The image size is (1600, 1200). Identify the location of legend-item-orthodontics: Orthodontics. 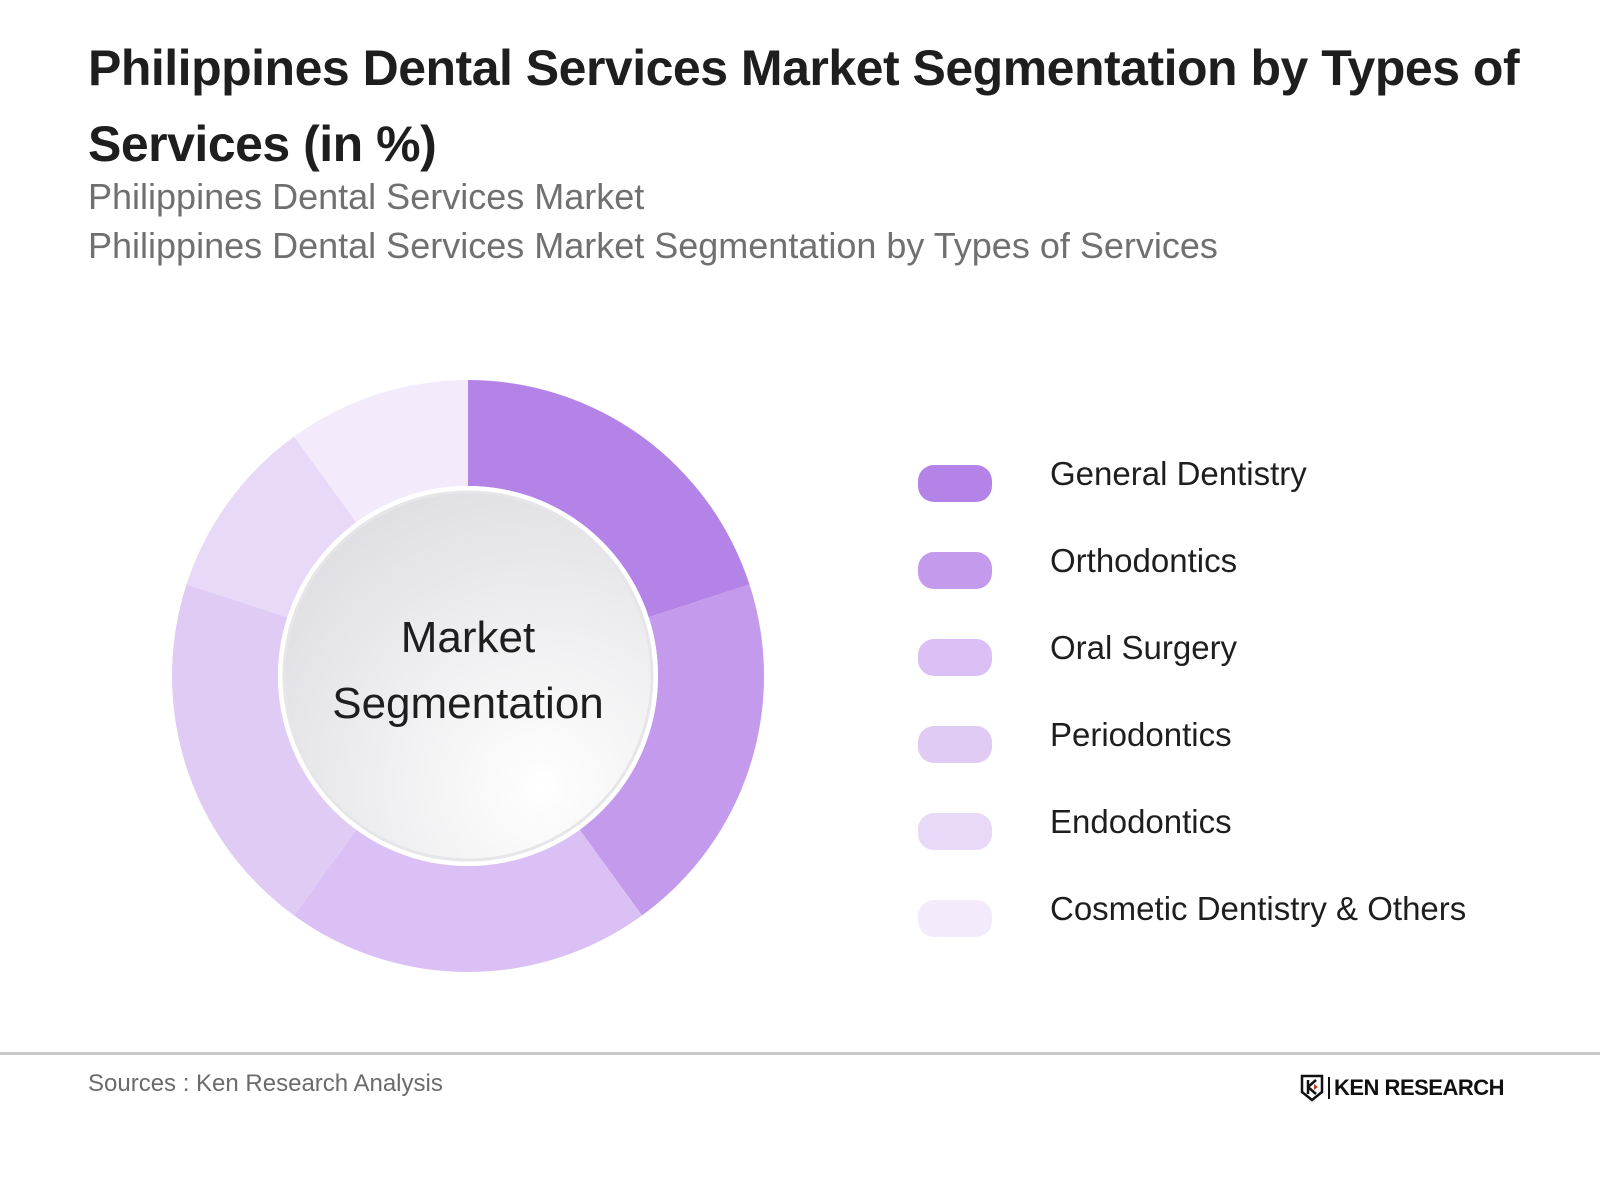
(1077, 589).